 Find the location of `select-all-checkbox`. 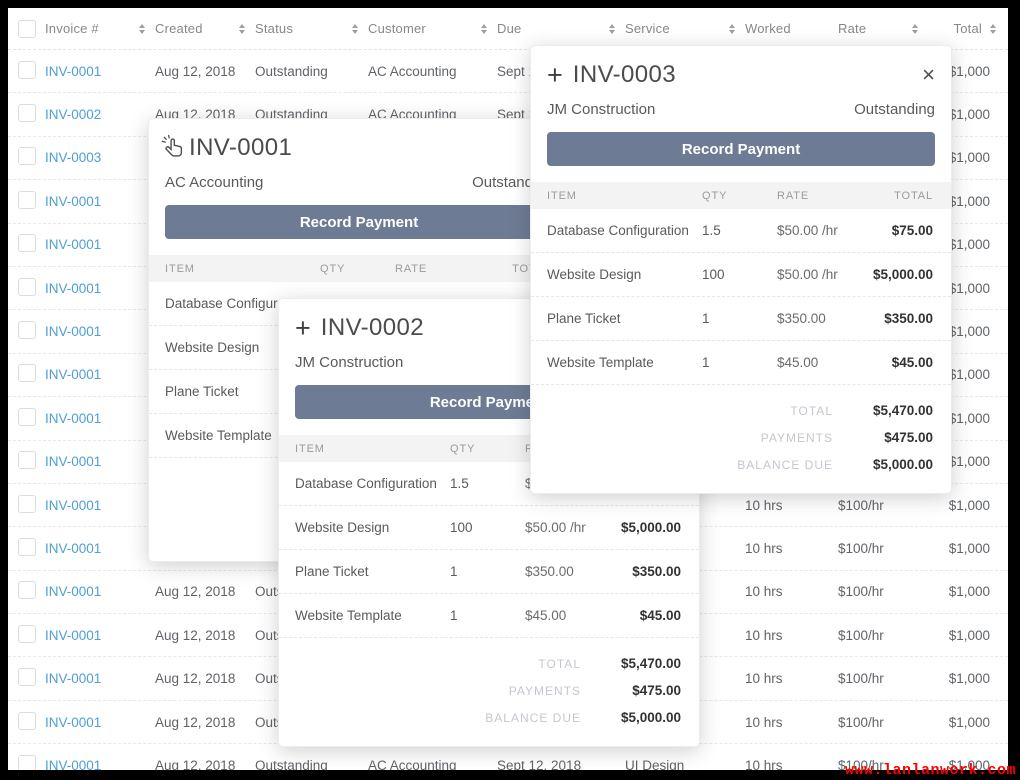

select-all-checkbox is located at coordinates (27, 28).